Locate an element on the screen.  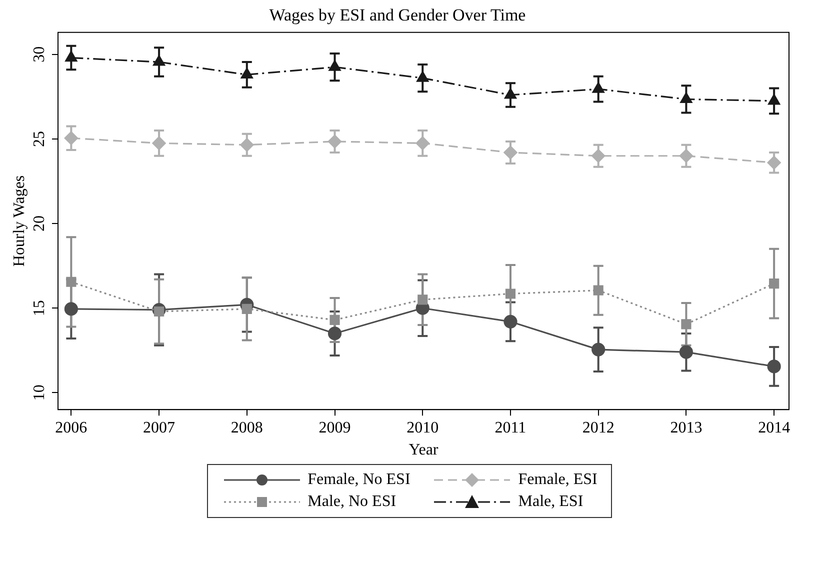
legend-label: Female, ESI is located at coordinates (558, 480).